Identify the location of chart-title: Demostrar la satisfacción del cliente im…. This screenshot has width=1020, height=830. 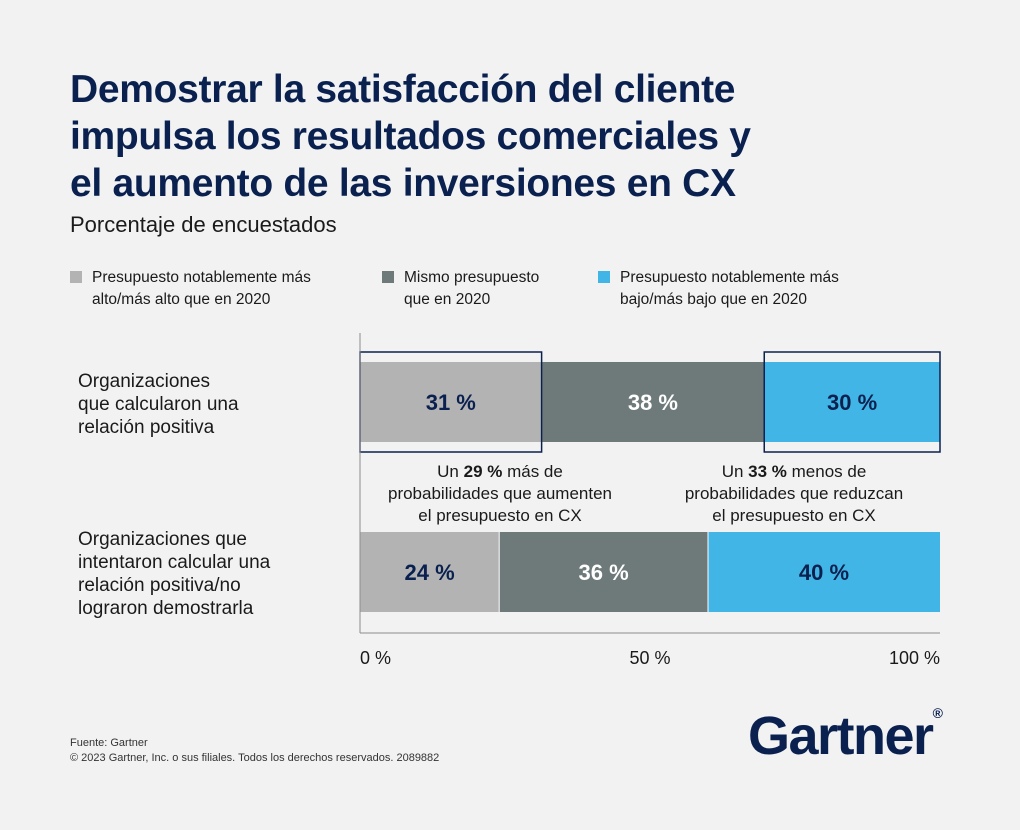
(520, 136).